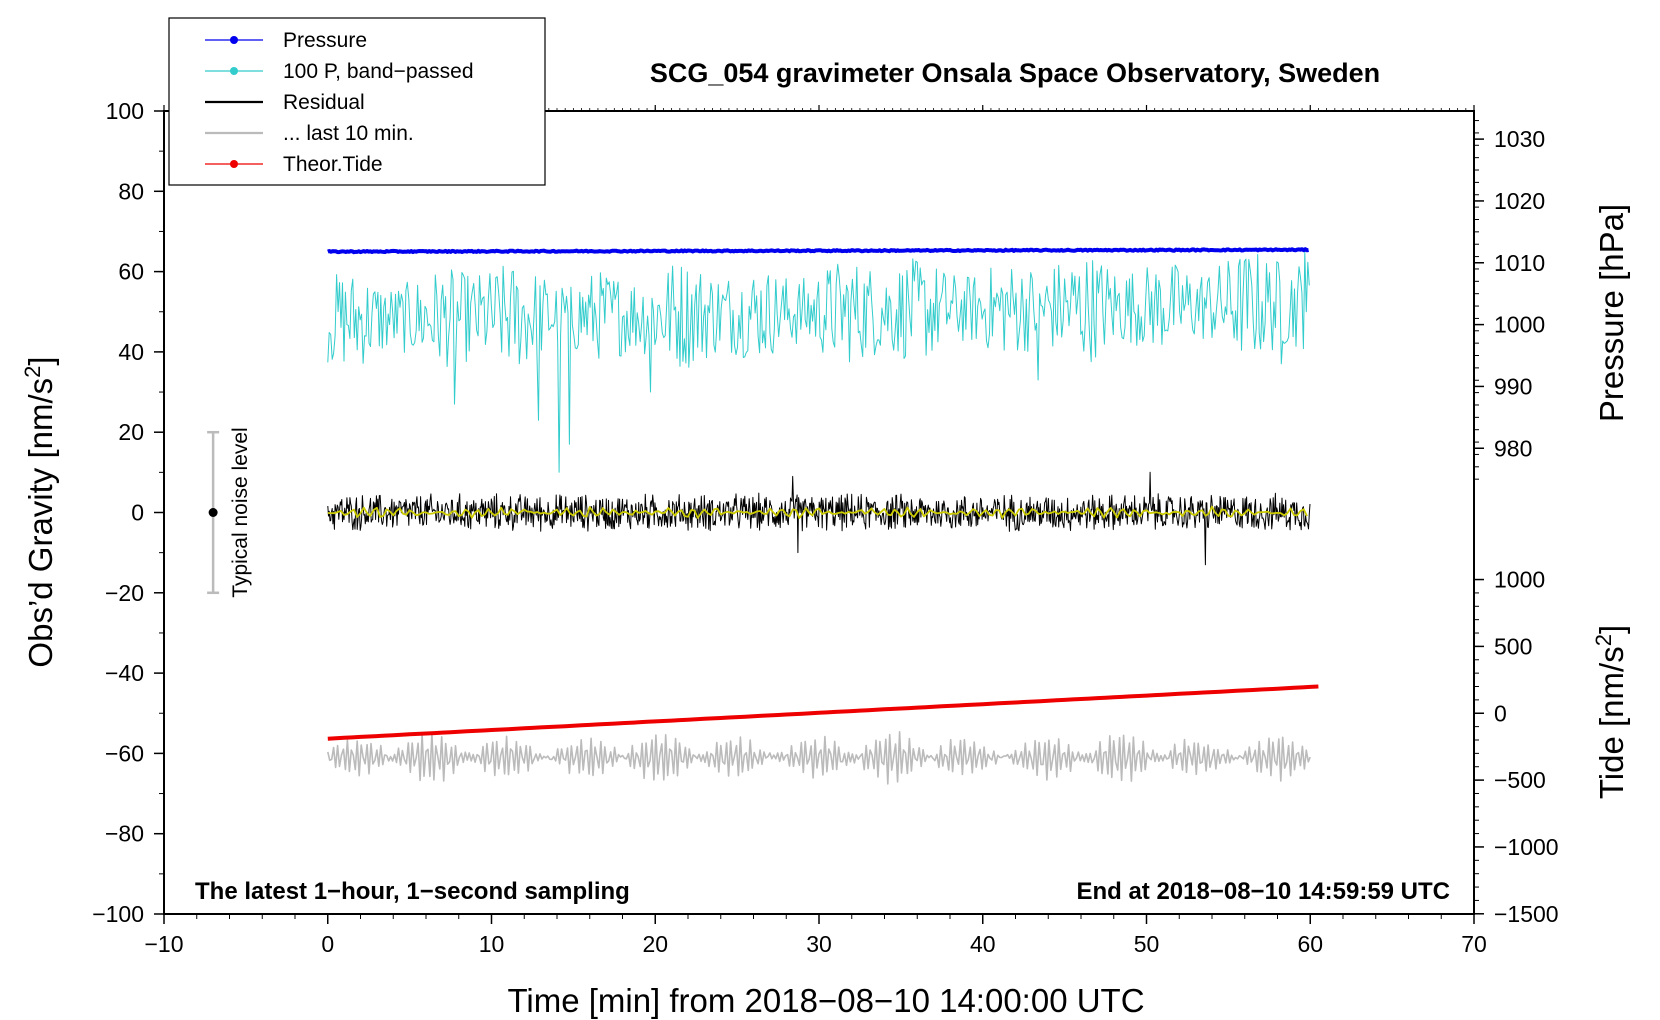 The width and height of the screenshot is (1660, 1020). I want to click on x-tick-label: 20, so click(655, 944).